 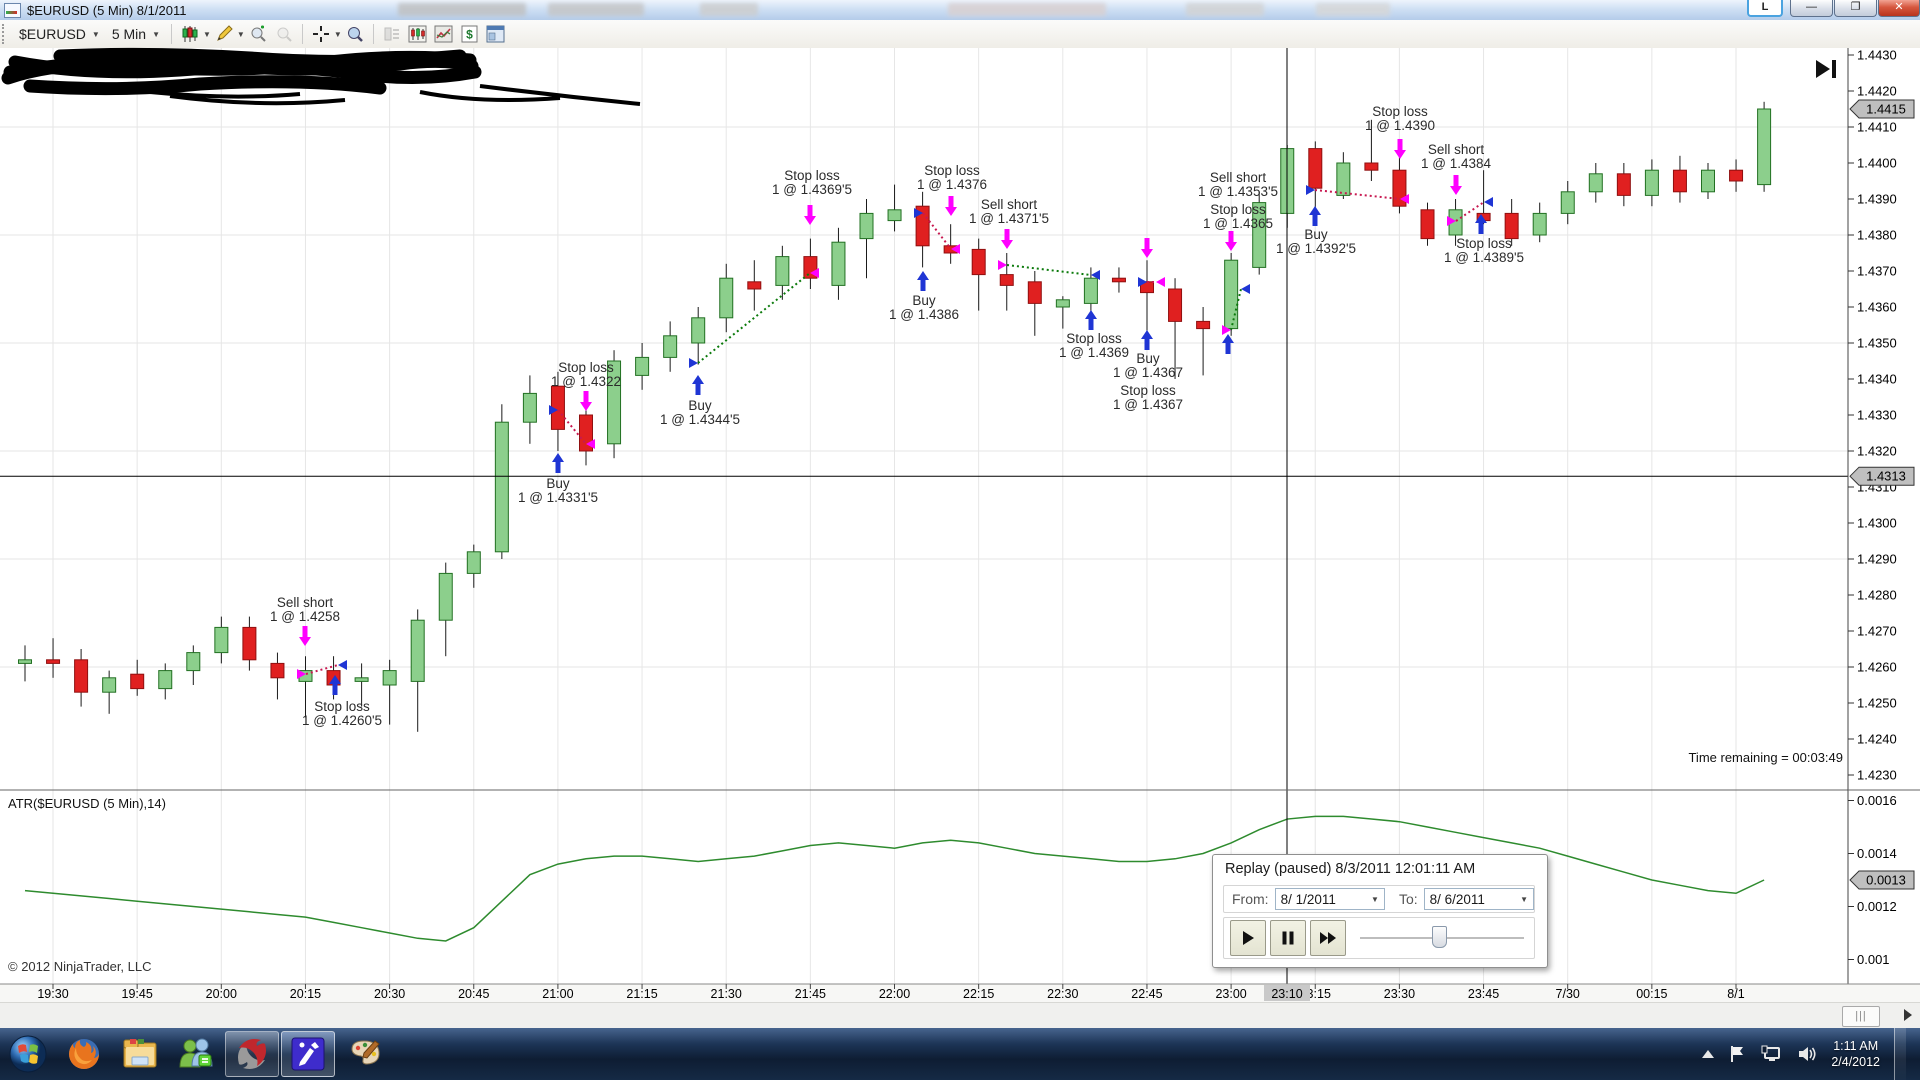 I want to click on go-to-last-bar-icon, so click(x=1826, y=69).